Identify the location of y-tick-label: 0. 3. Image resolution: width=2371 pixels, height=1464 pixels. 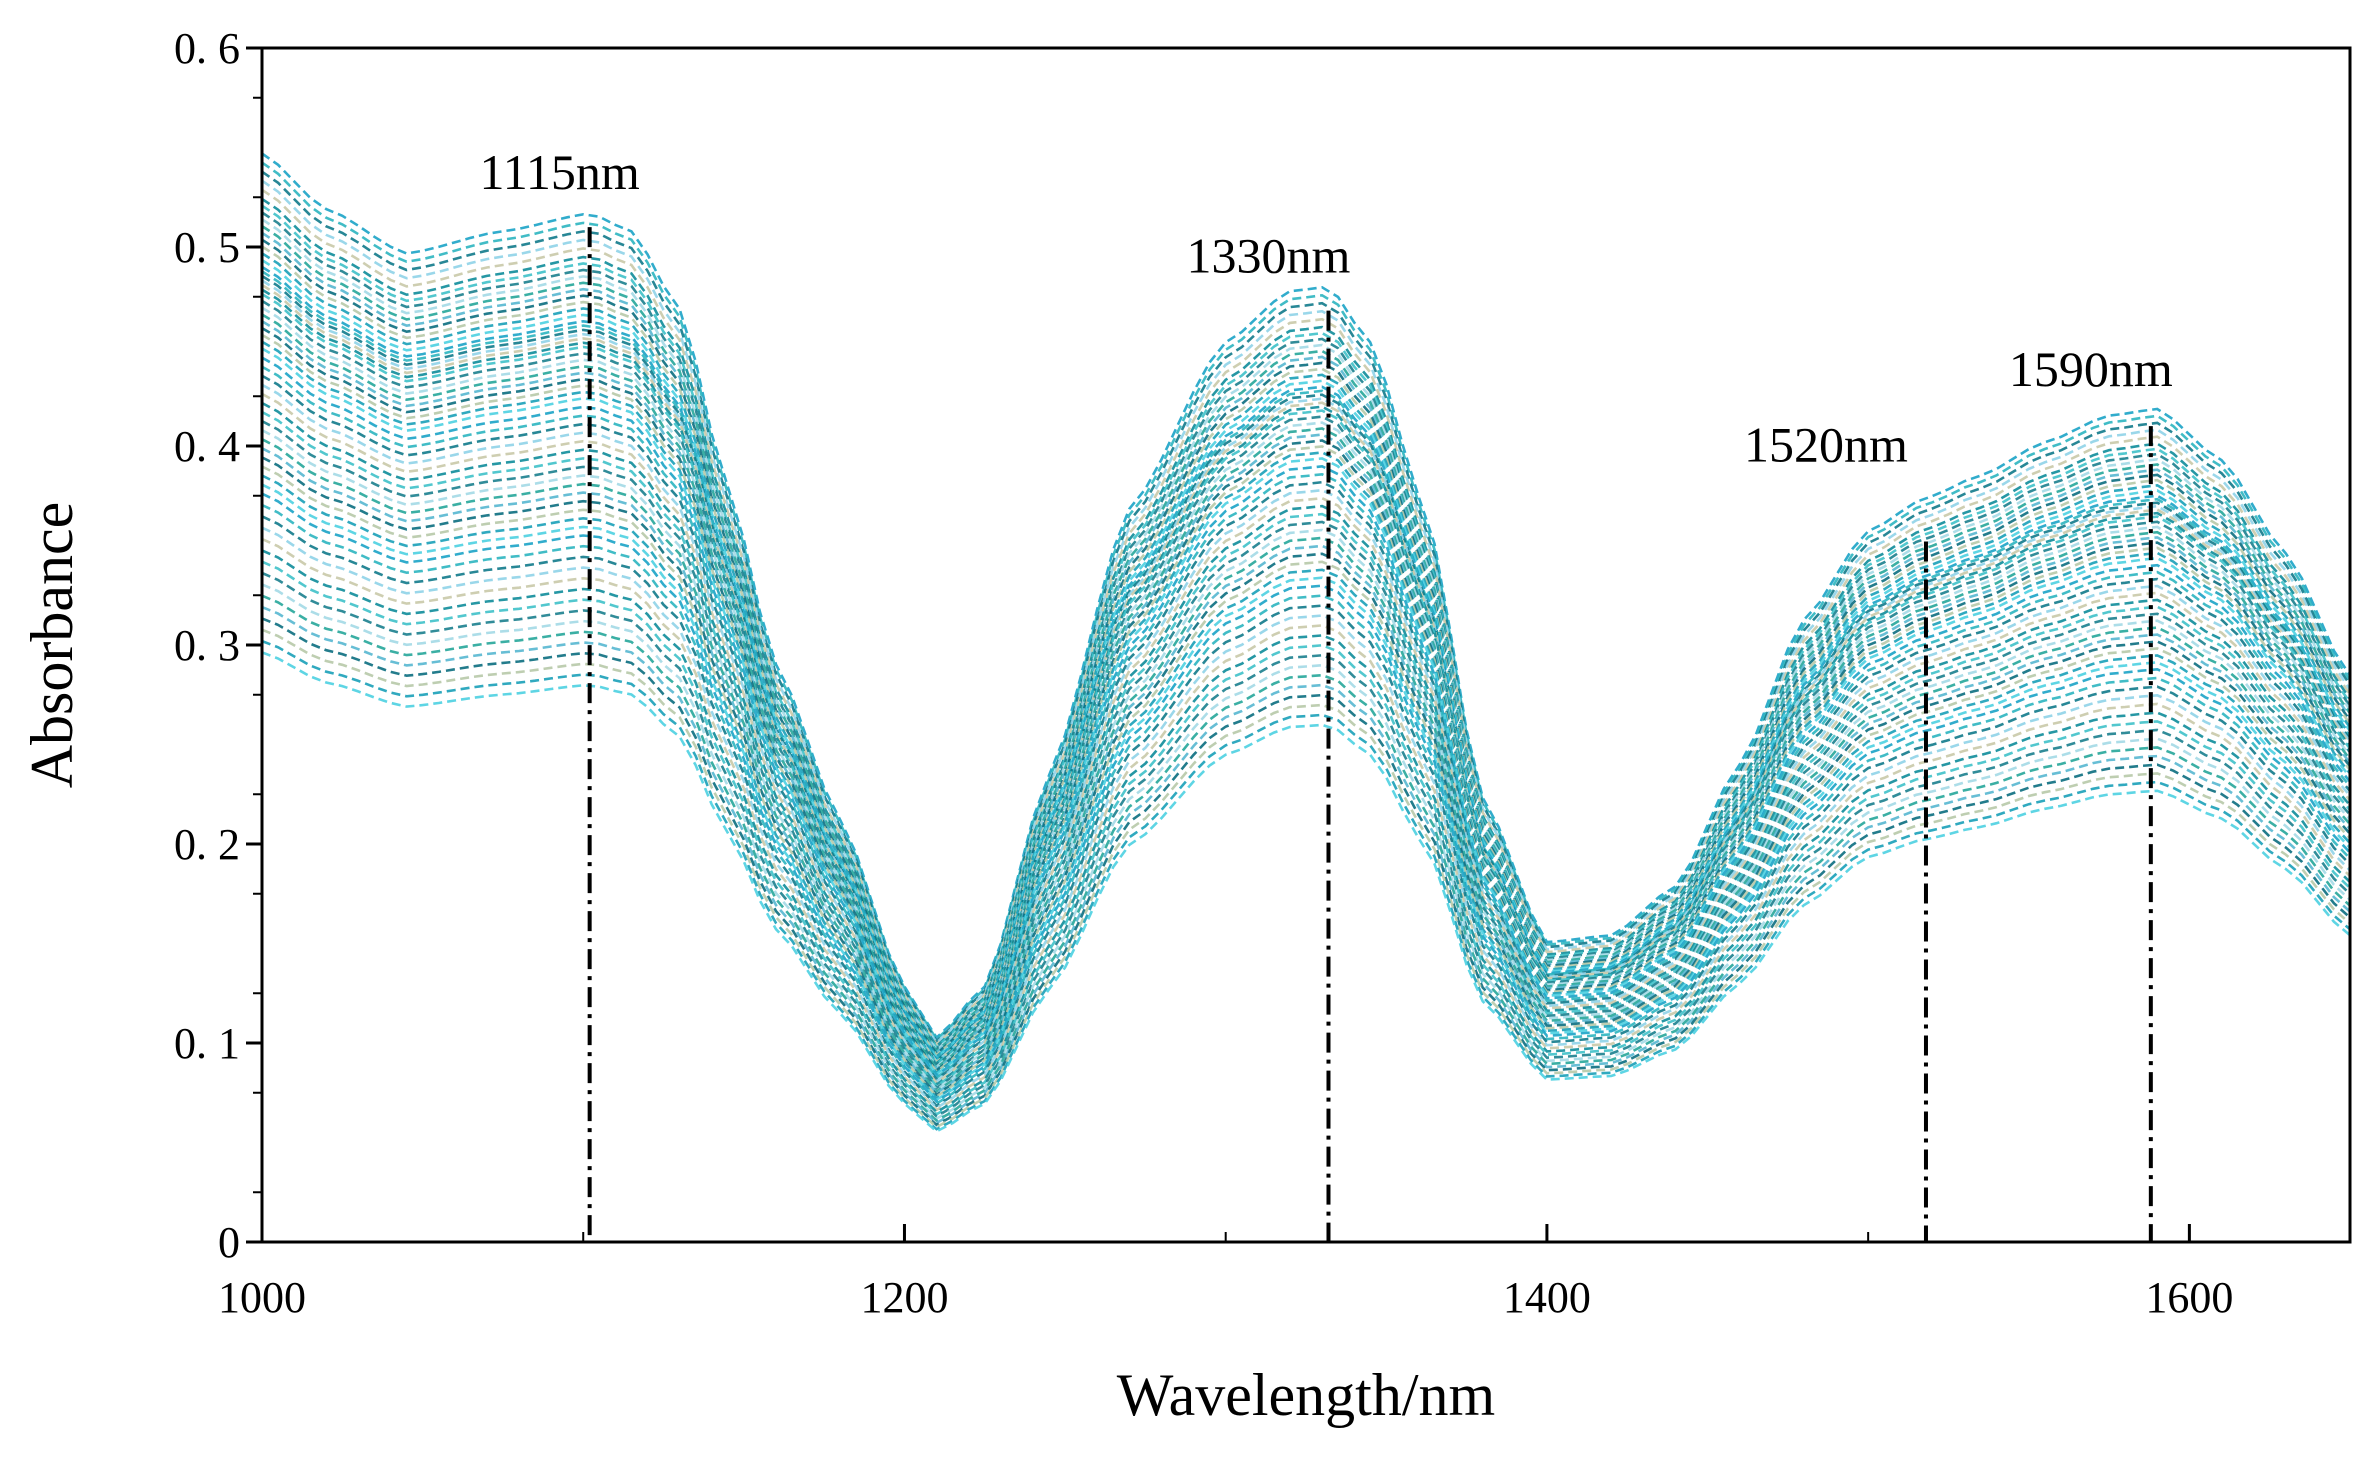
(207, 645).